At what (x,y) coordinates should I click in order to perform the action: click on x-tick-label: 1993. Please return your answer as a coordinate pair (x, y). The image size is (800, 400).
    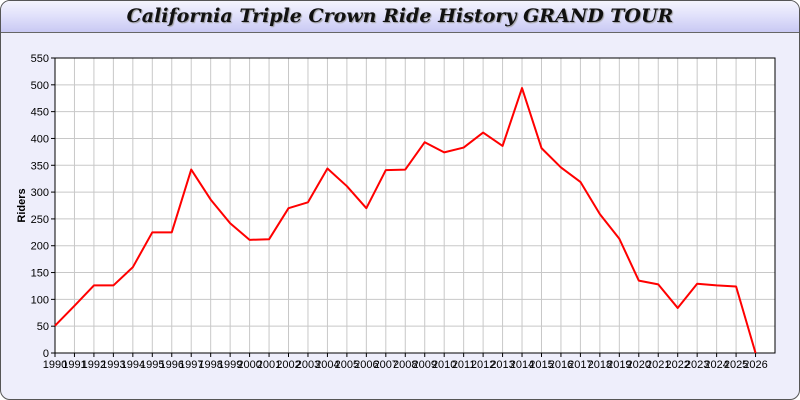
    Looking at the image, I should click on (113, 365).